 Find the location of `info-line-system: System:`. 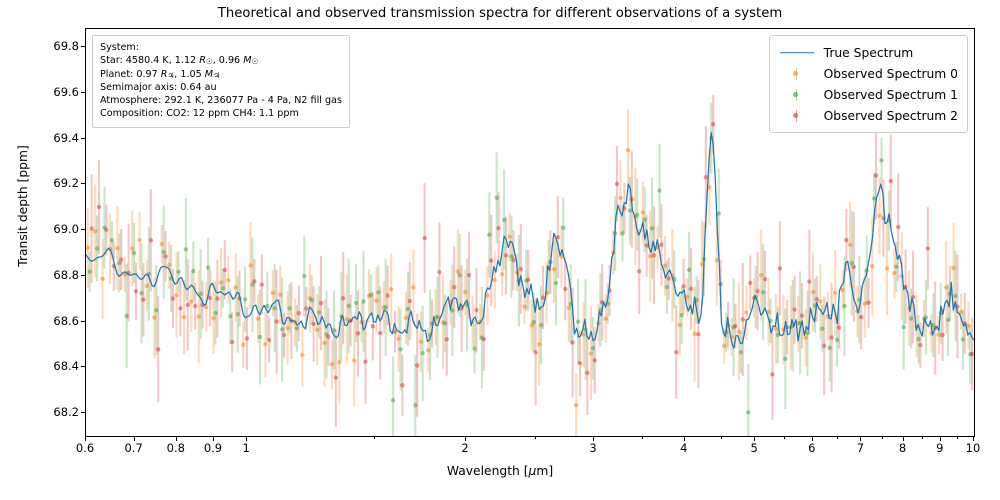

info-line-system: System: is located at coordinates (120, 47).